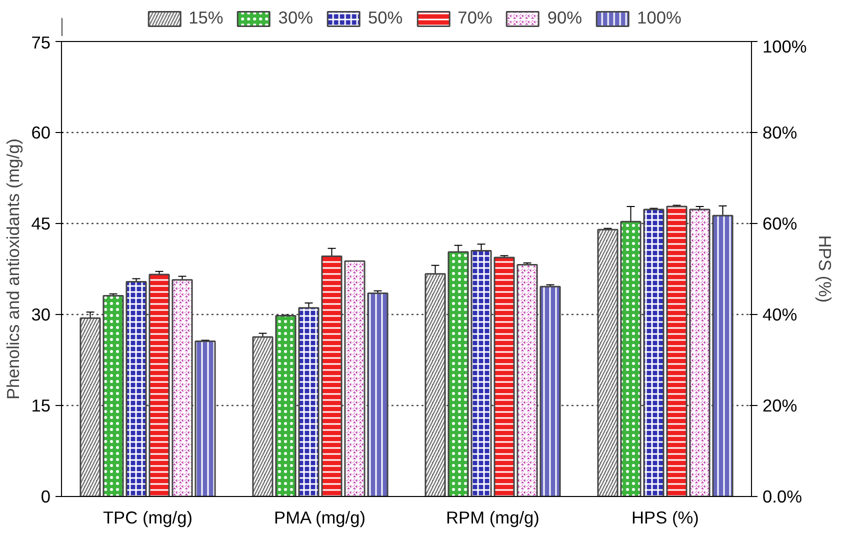 The width and height of the screenshot is (857, 549). Describe the element at coordinates (41, 42) in the screenshot. I see `y-tick-label: 75` at that location.